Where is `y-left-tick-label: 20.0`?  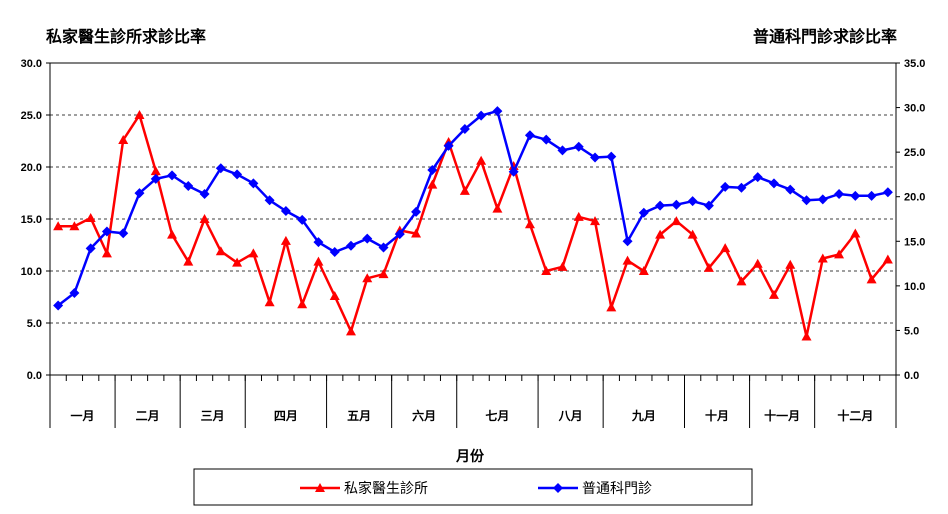
y-left-tick-label: 20.0 is located at coordinates (31, 168).